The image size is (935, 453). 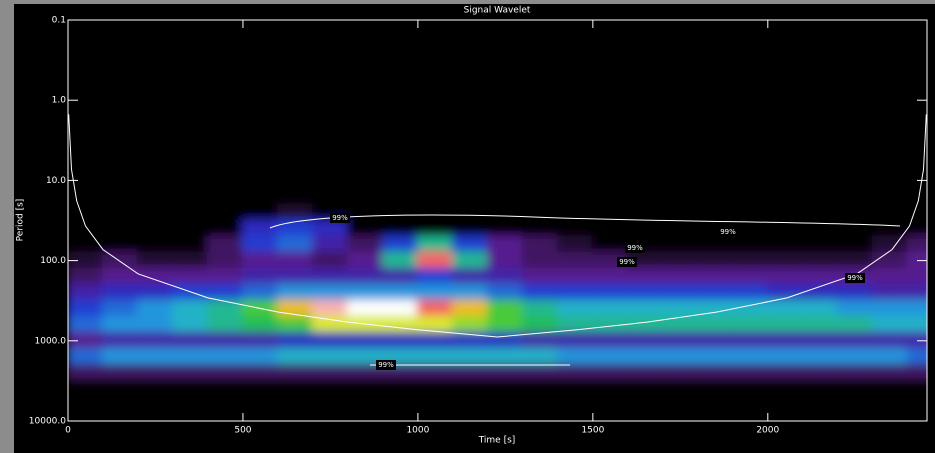 What do you see at coordinates (53, 261) in the screenshot?
I see `y-tick-label: 100.0` at bounding box center [53, 261].